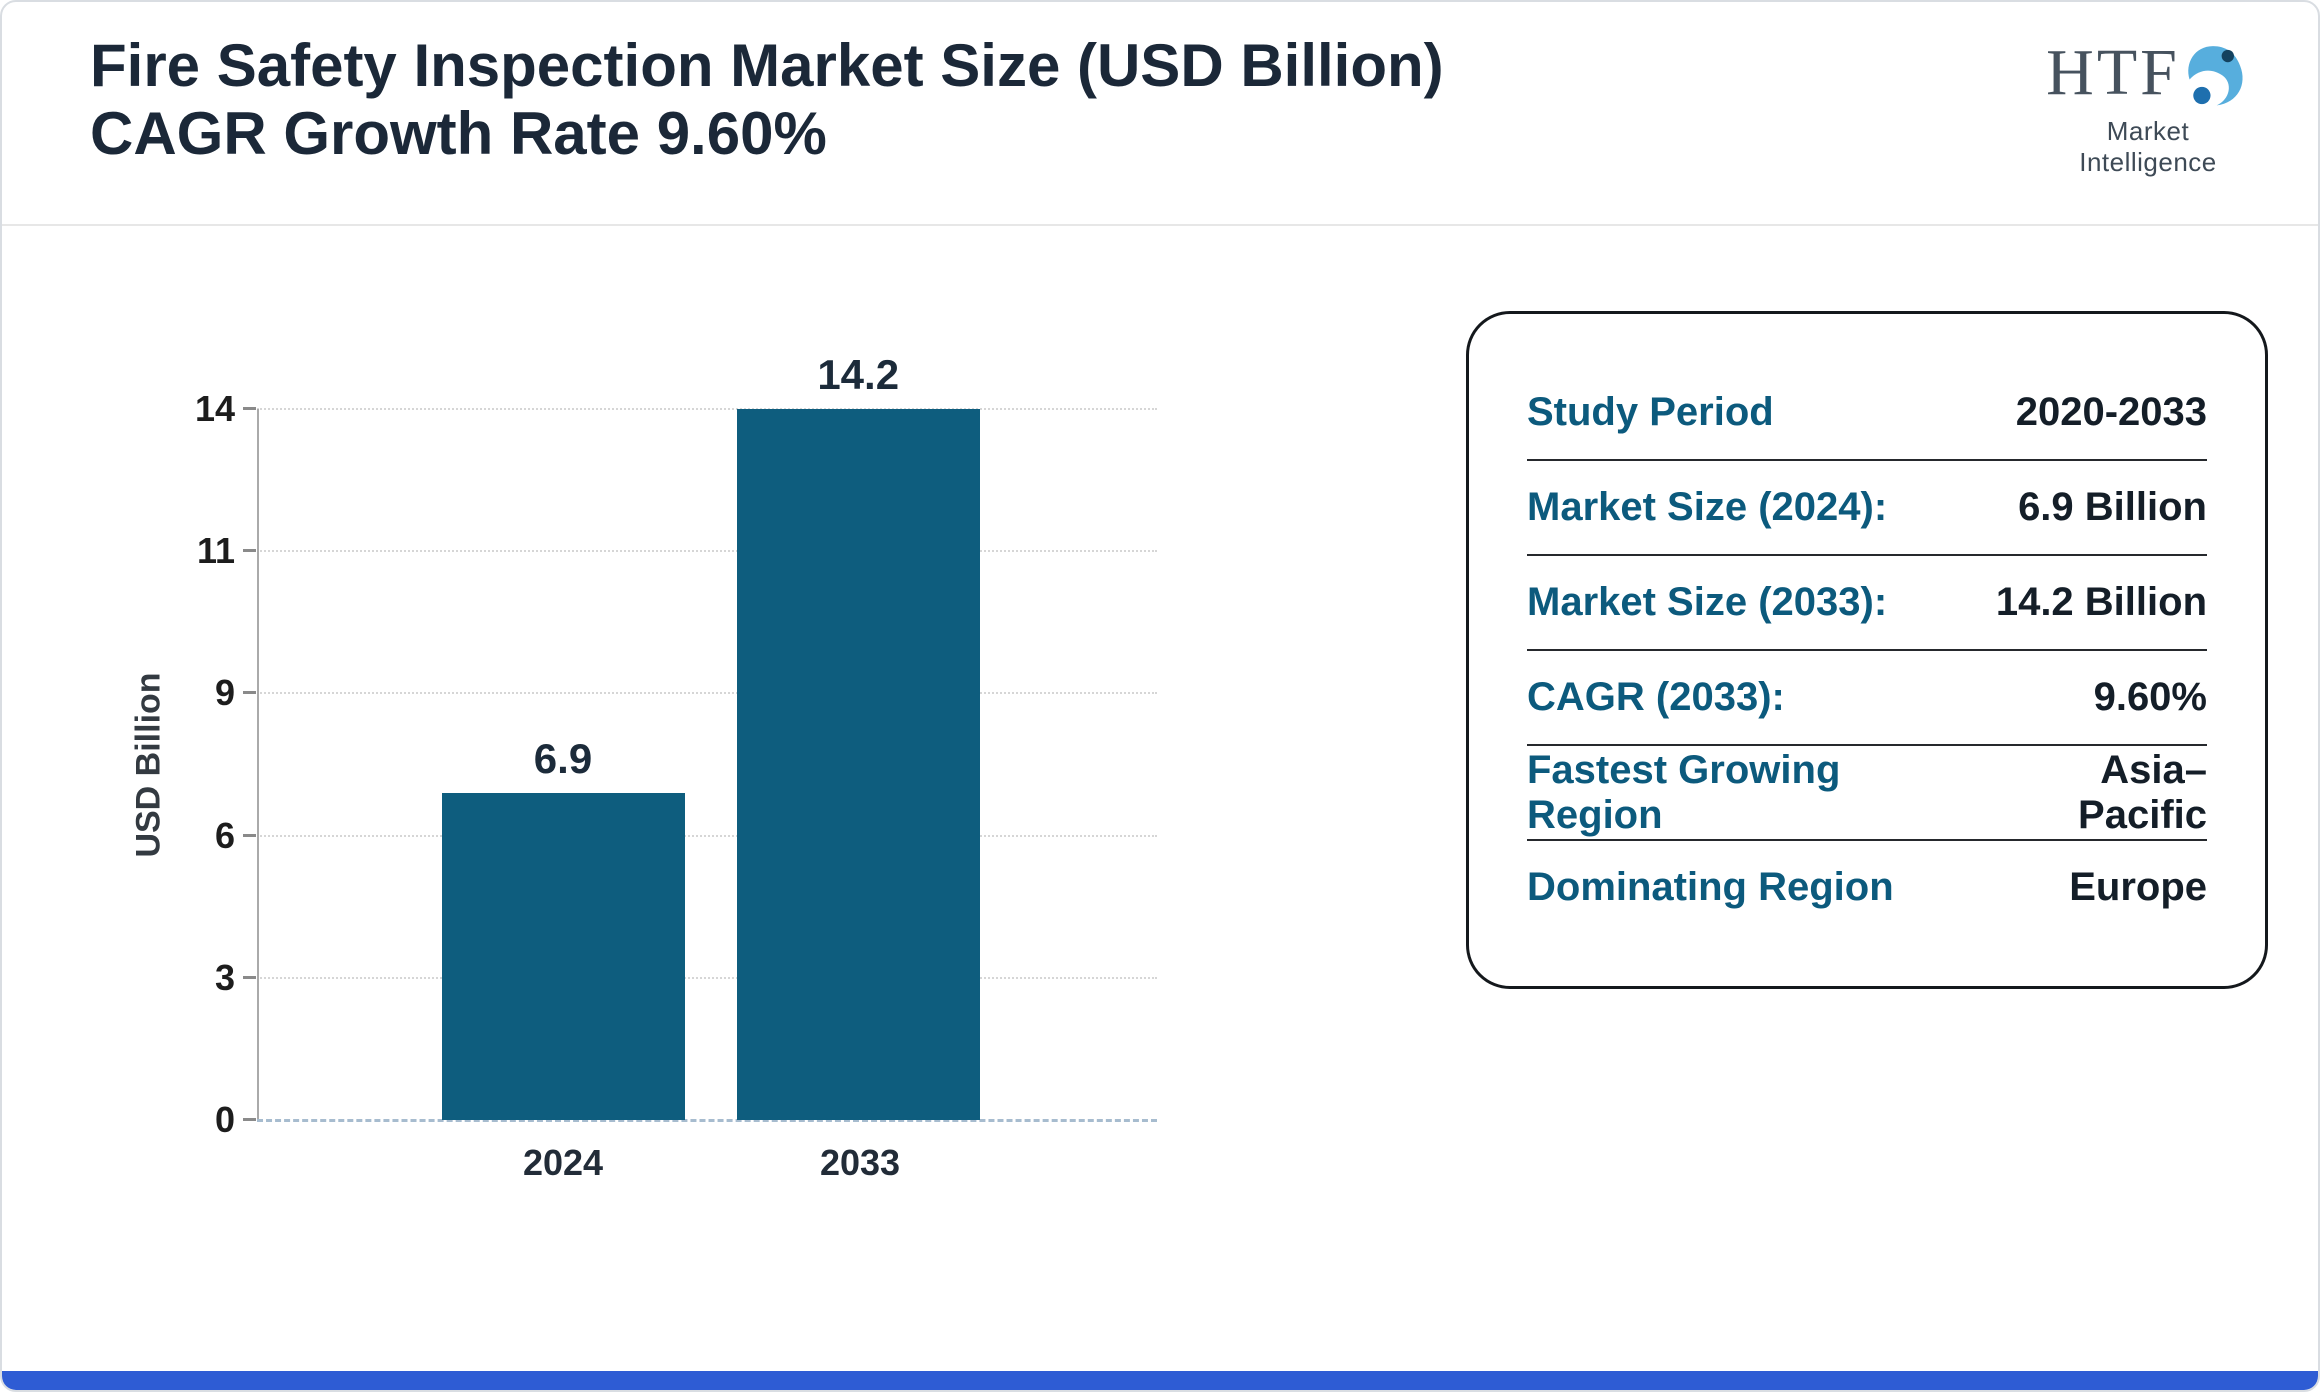  I want to click on row-label: Study Period, so click(1650, 412).